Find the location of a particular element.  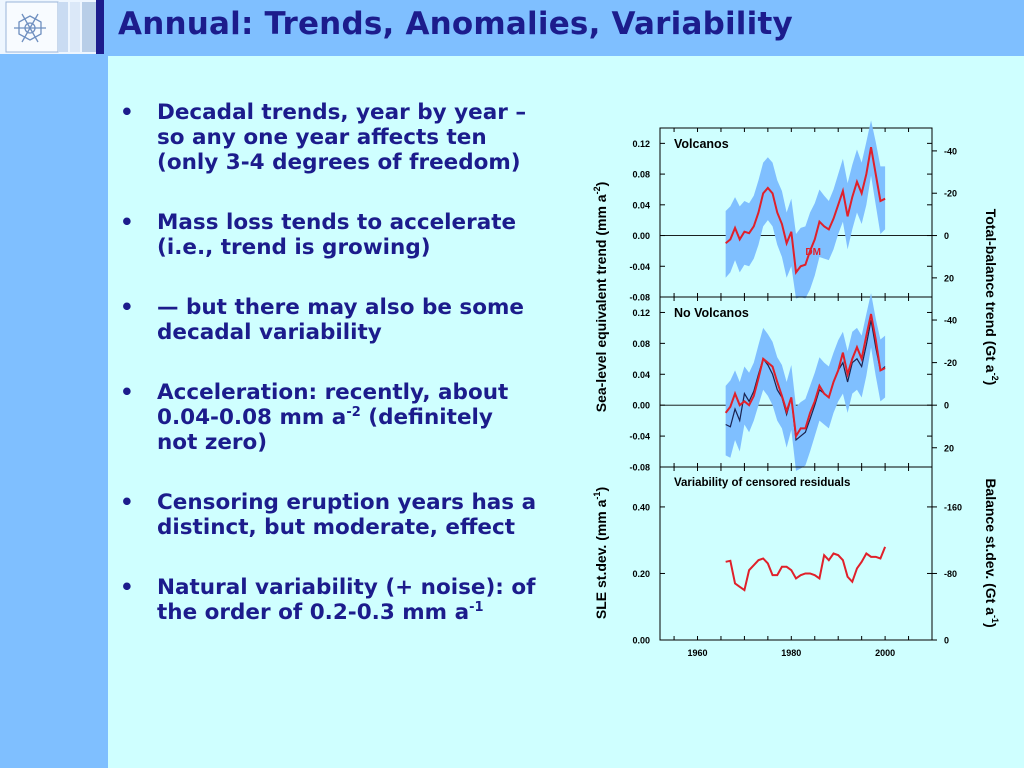

panel-title: Volcanos is located at coordinates (701, 144).